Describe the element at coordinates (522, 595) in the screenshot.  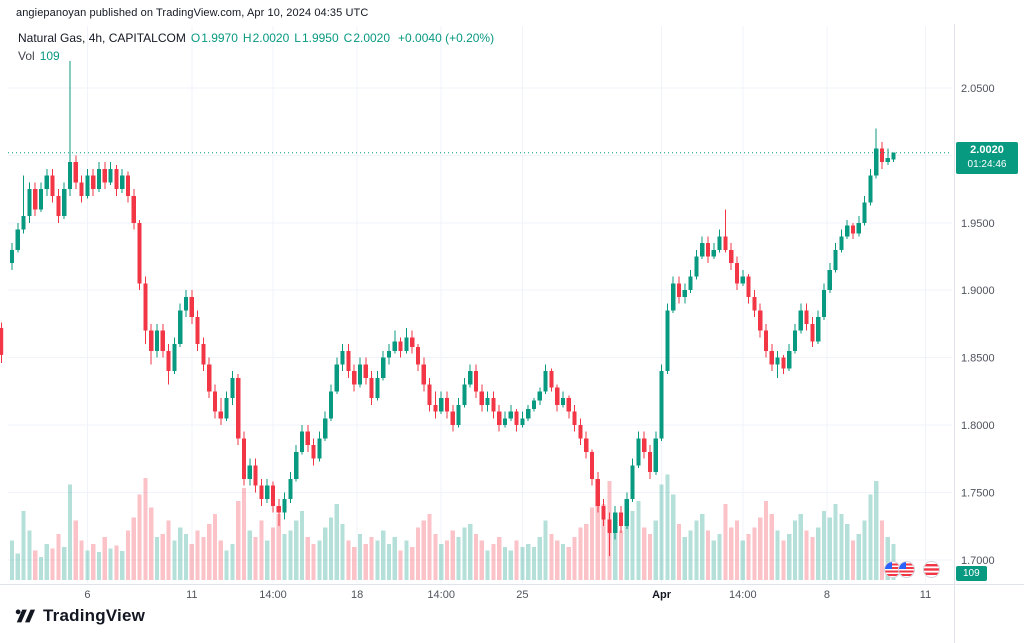
I see `time-axis-label: 25` at that location.